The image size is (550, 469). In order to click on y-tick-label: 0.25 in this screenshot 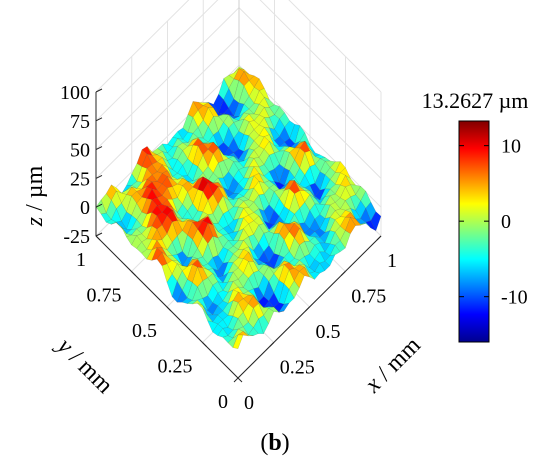, I will do `click(175, 367)`.